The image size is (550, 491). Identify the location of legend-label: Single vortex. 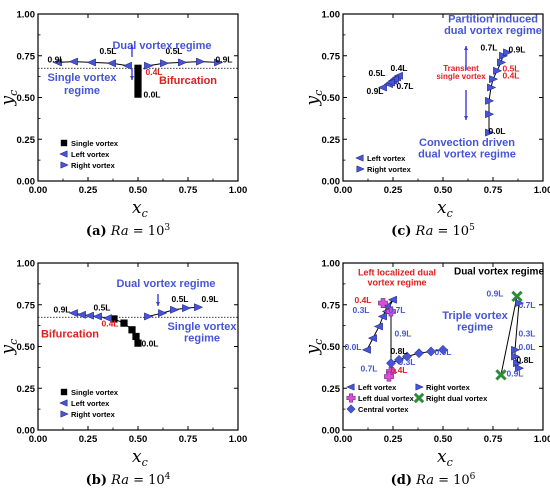
(95, 392).